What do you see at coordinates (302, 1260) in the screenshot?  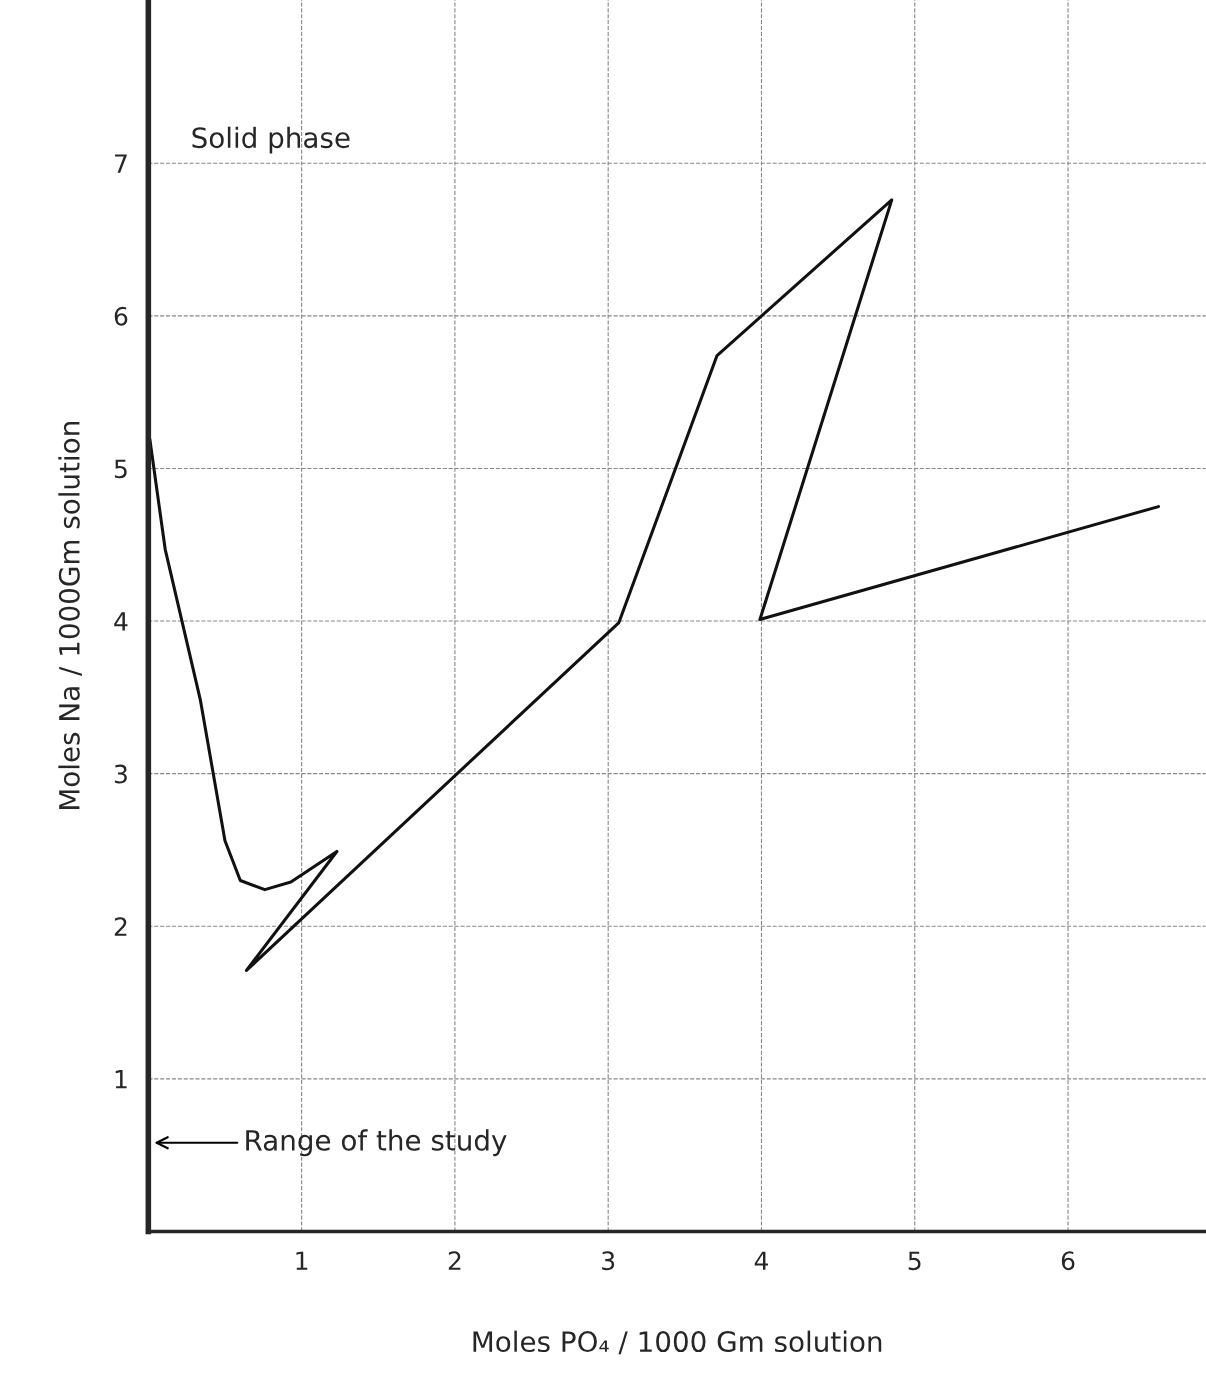 I see `x-tick-label: 1` at bounding box center [302, 1260].